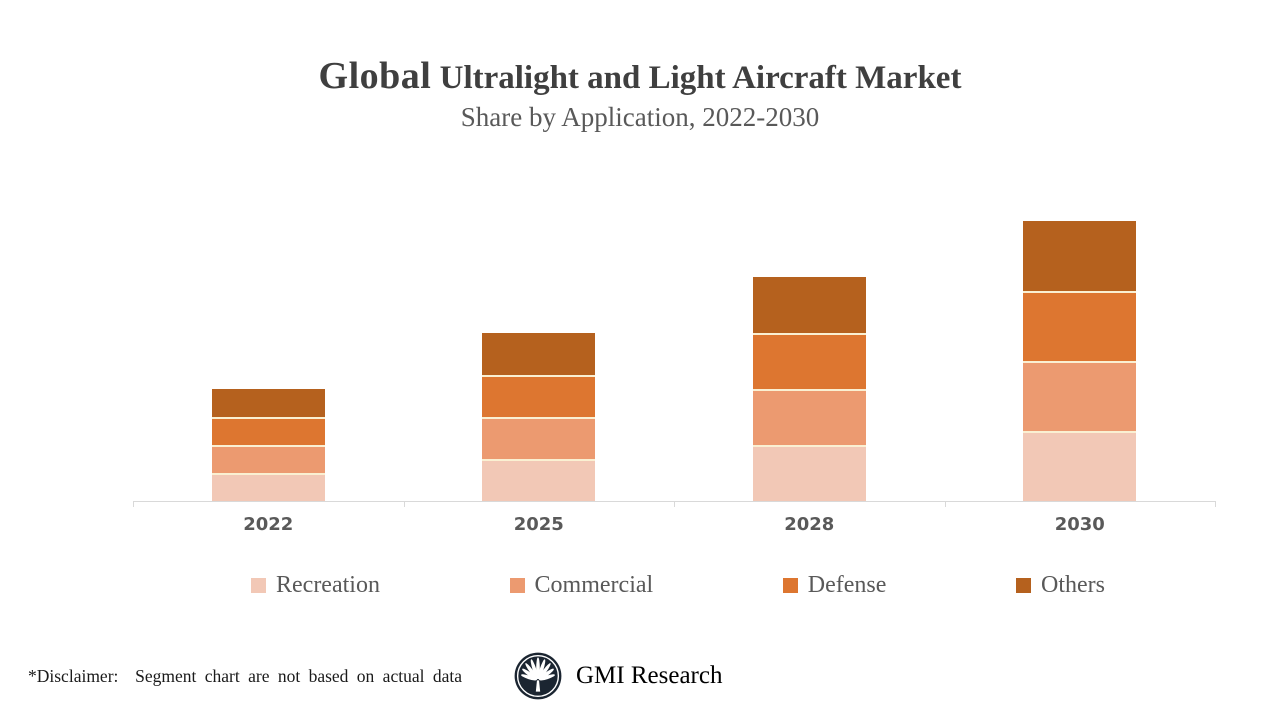  I want to click on segment-commercial-2028, so click(809, 417).